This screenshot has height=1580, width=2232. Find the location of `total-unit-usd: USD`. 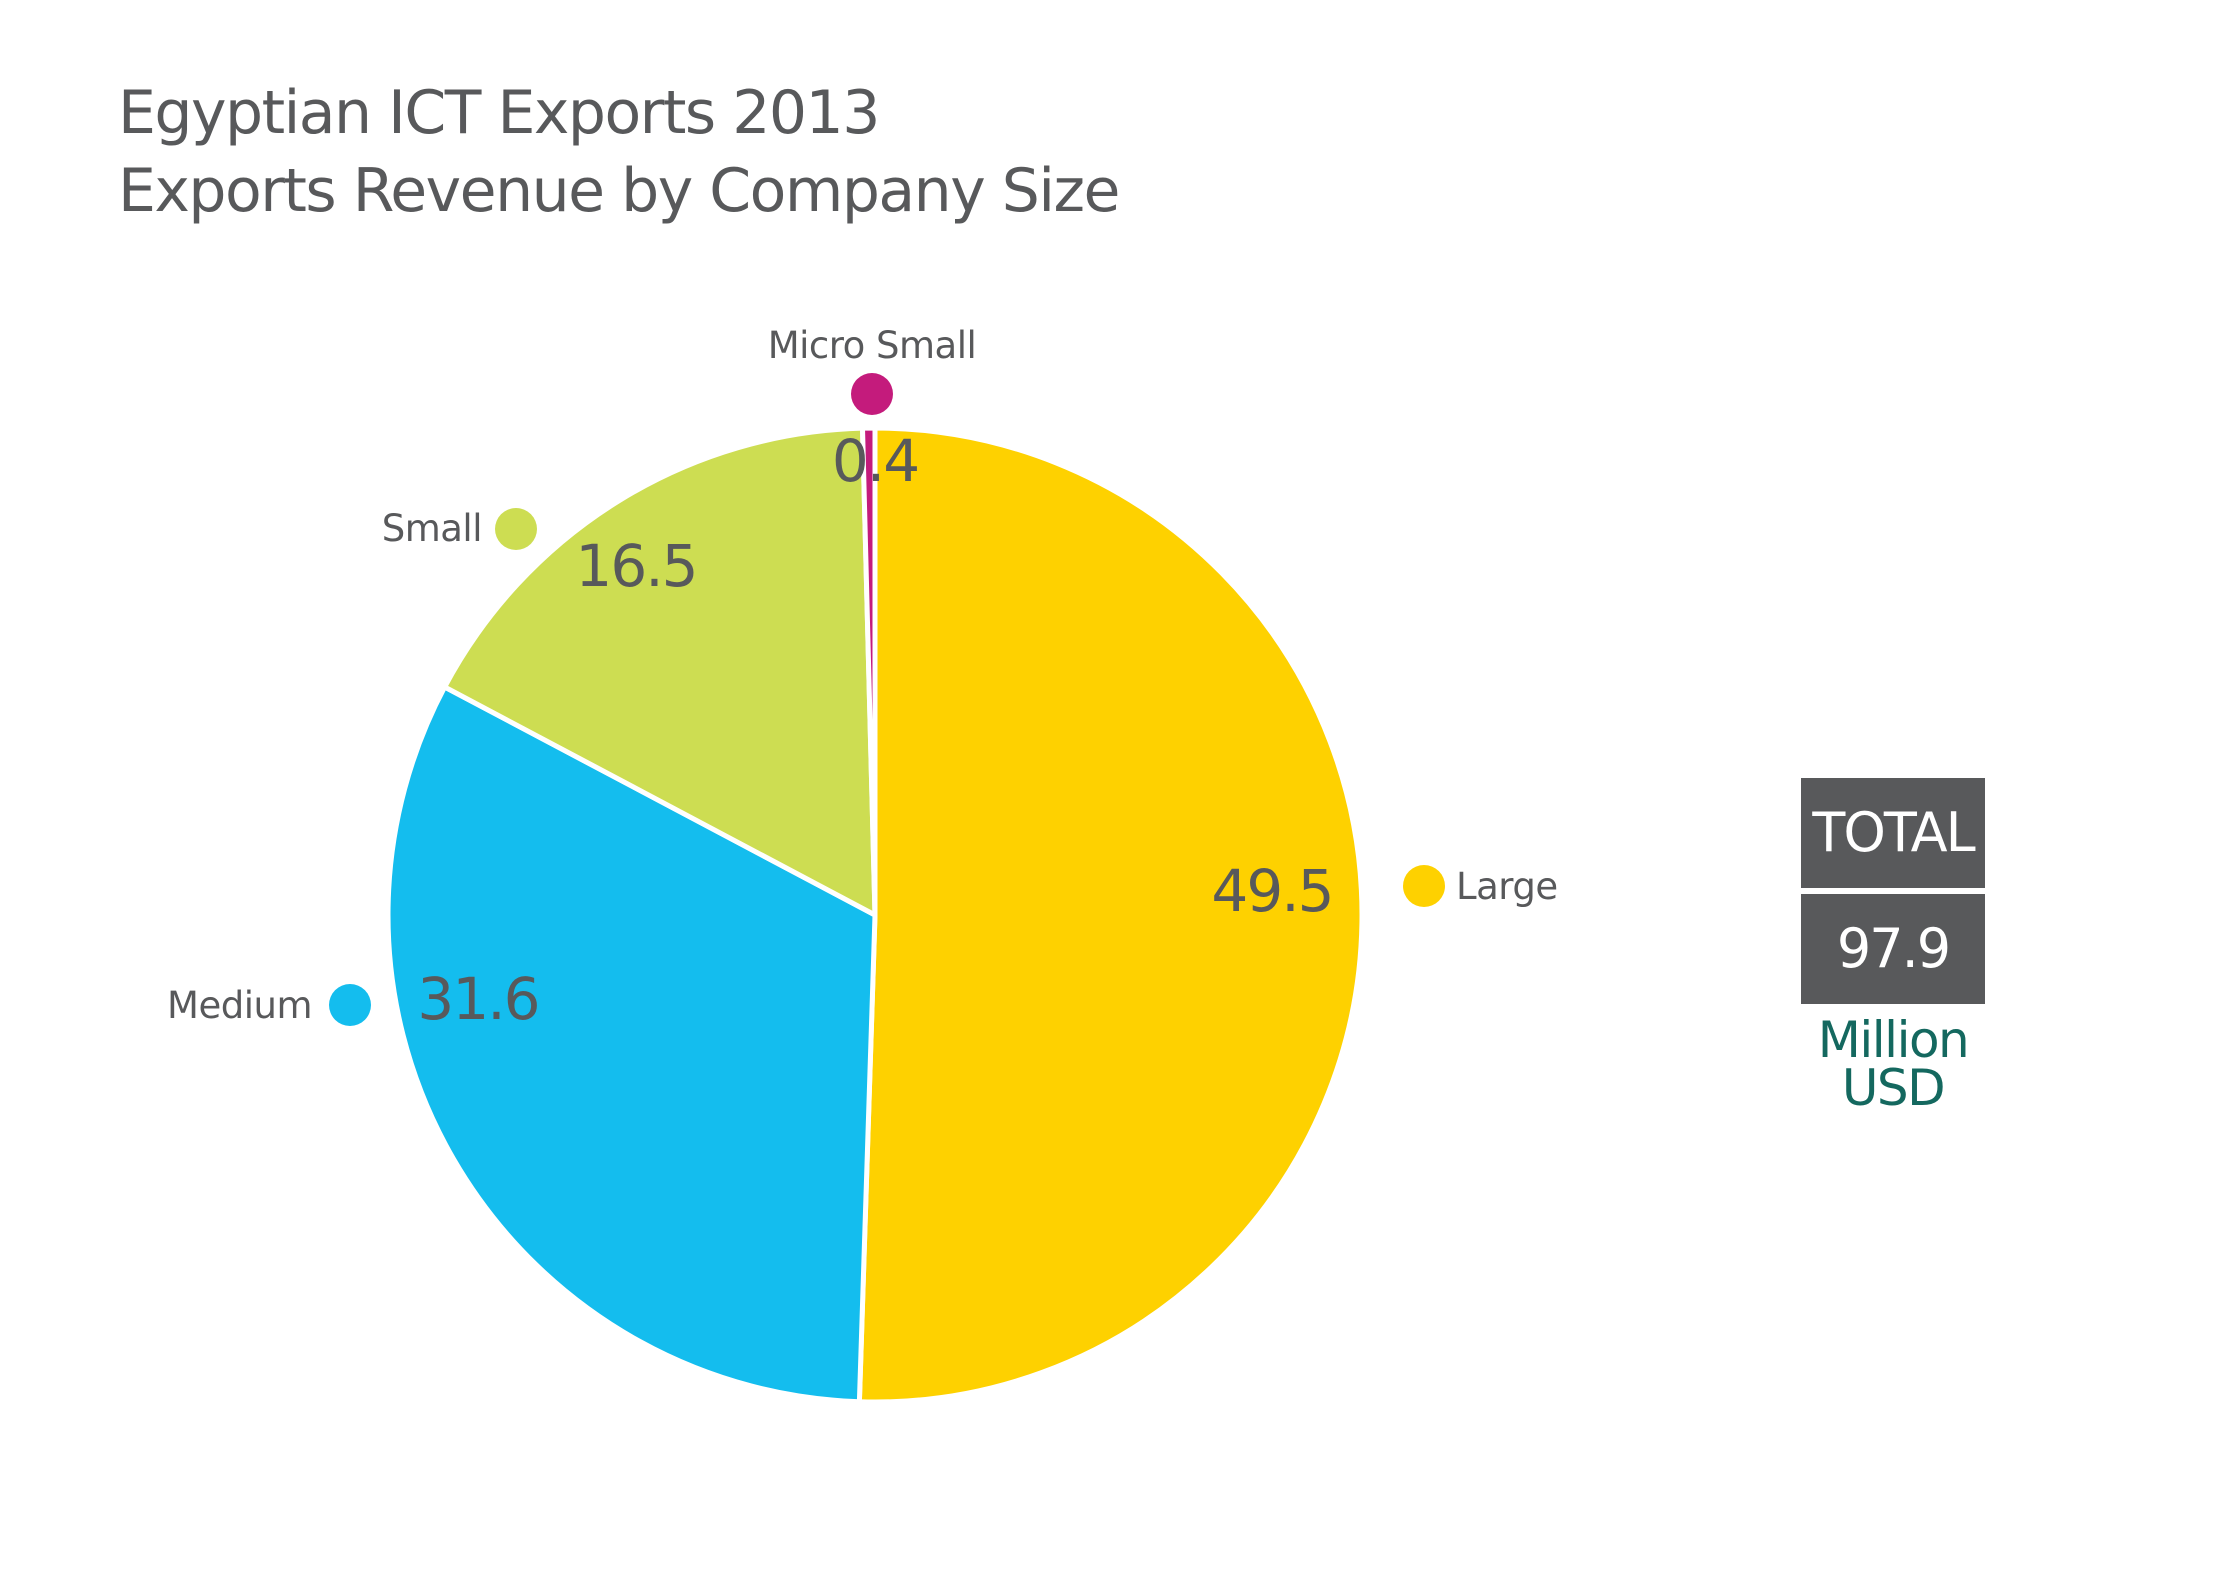

total-unit-usd: USD is located at coordinates (1893, 1088).